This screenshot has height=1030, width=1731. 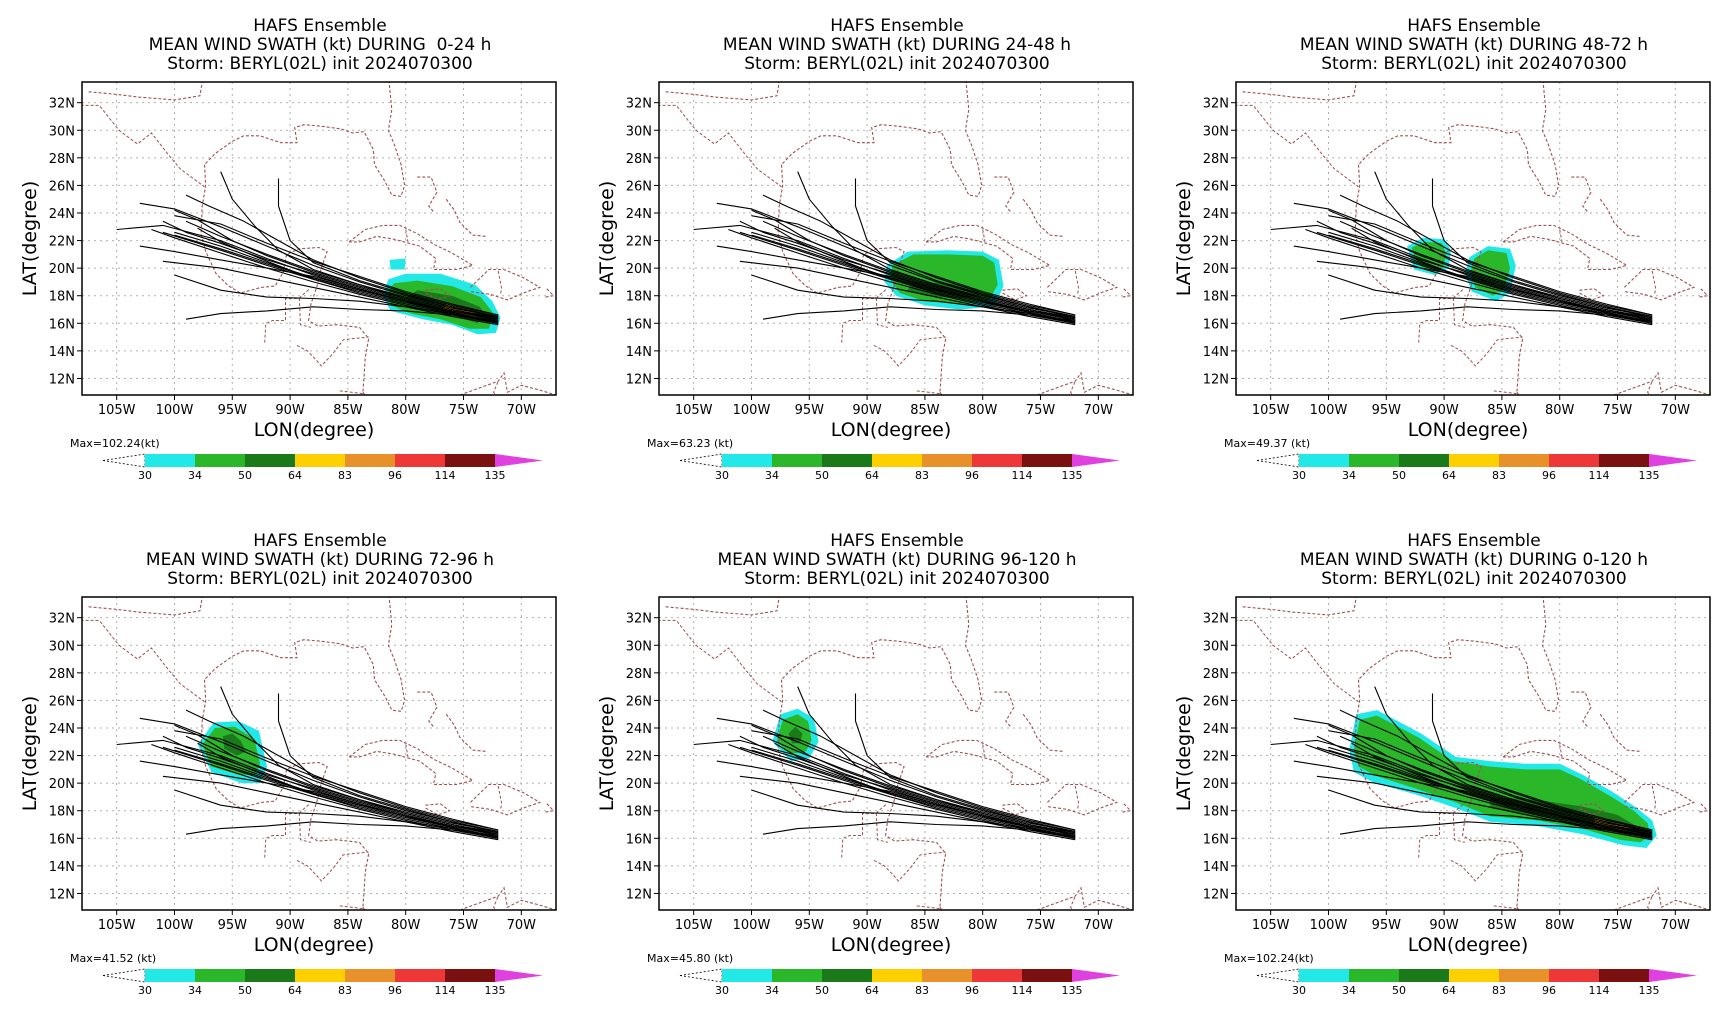 What do you see at coordinates (1216, 646) in the screenshot?
I see `y-tick-label: 30N` at bounding box center [1216, 646].